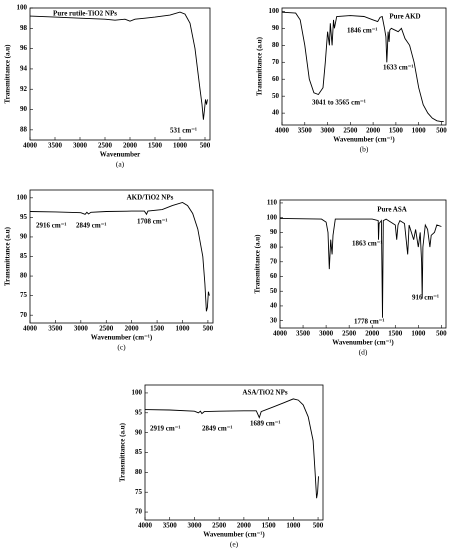 This screenshot has height=555, width=450. What do you see at coordinates (364, 149) in the screenshot?
I see `caption: (b)` at bounding box center [364, 149].